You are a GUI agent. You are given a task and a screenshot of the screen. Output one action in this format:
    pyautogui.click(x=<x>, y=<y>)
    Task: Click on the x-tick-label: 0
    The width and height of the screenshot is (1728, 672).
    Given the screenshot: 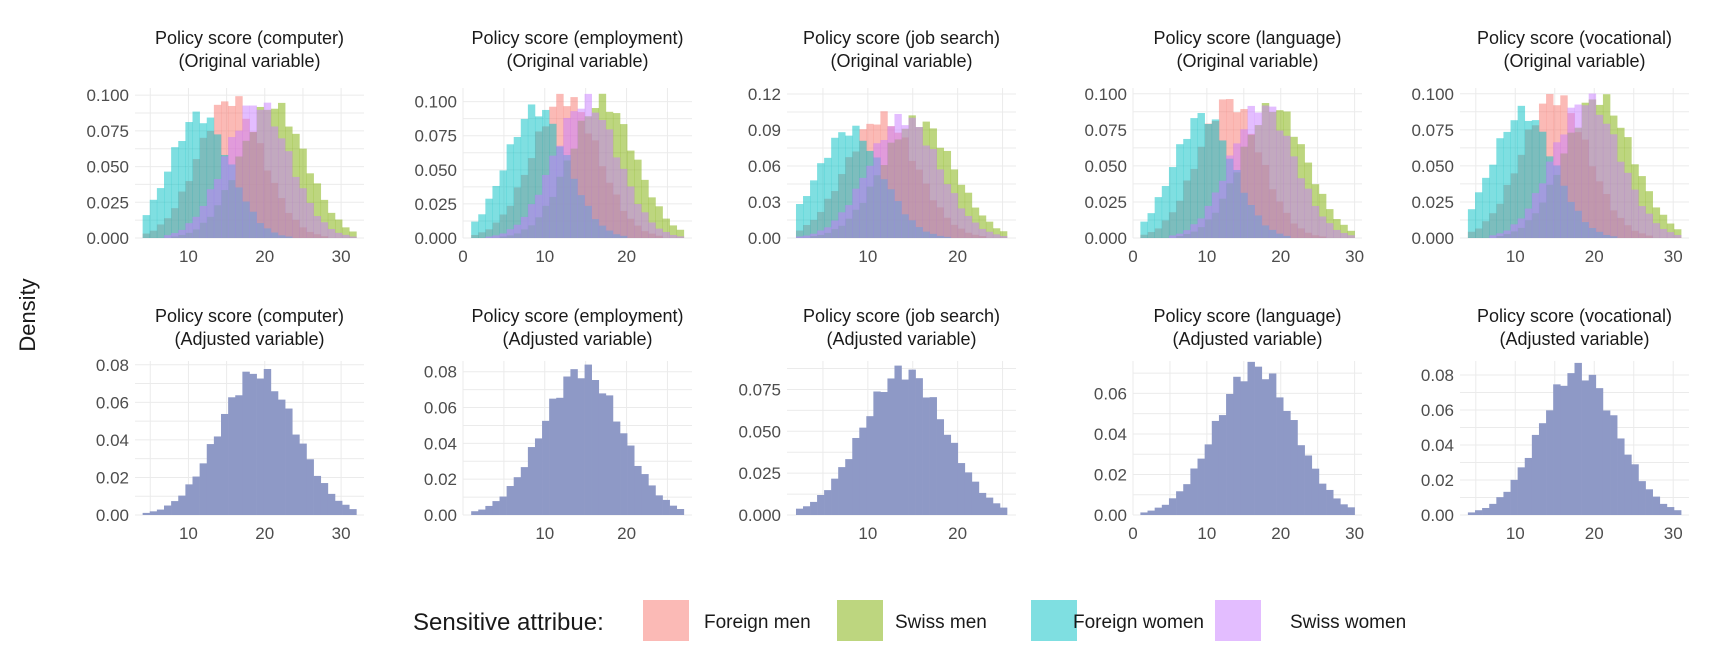 What is the action you would take?
    pyautogui.click(x=1132, y=533)
    